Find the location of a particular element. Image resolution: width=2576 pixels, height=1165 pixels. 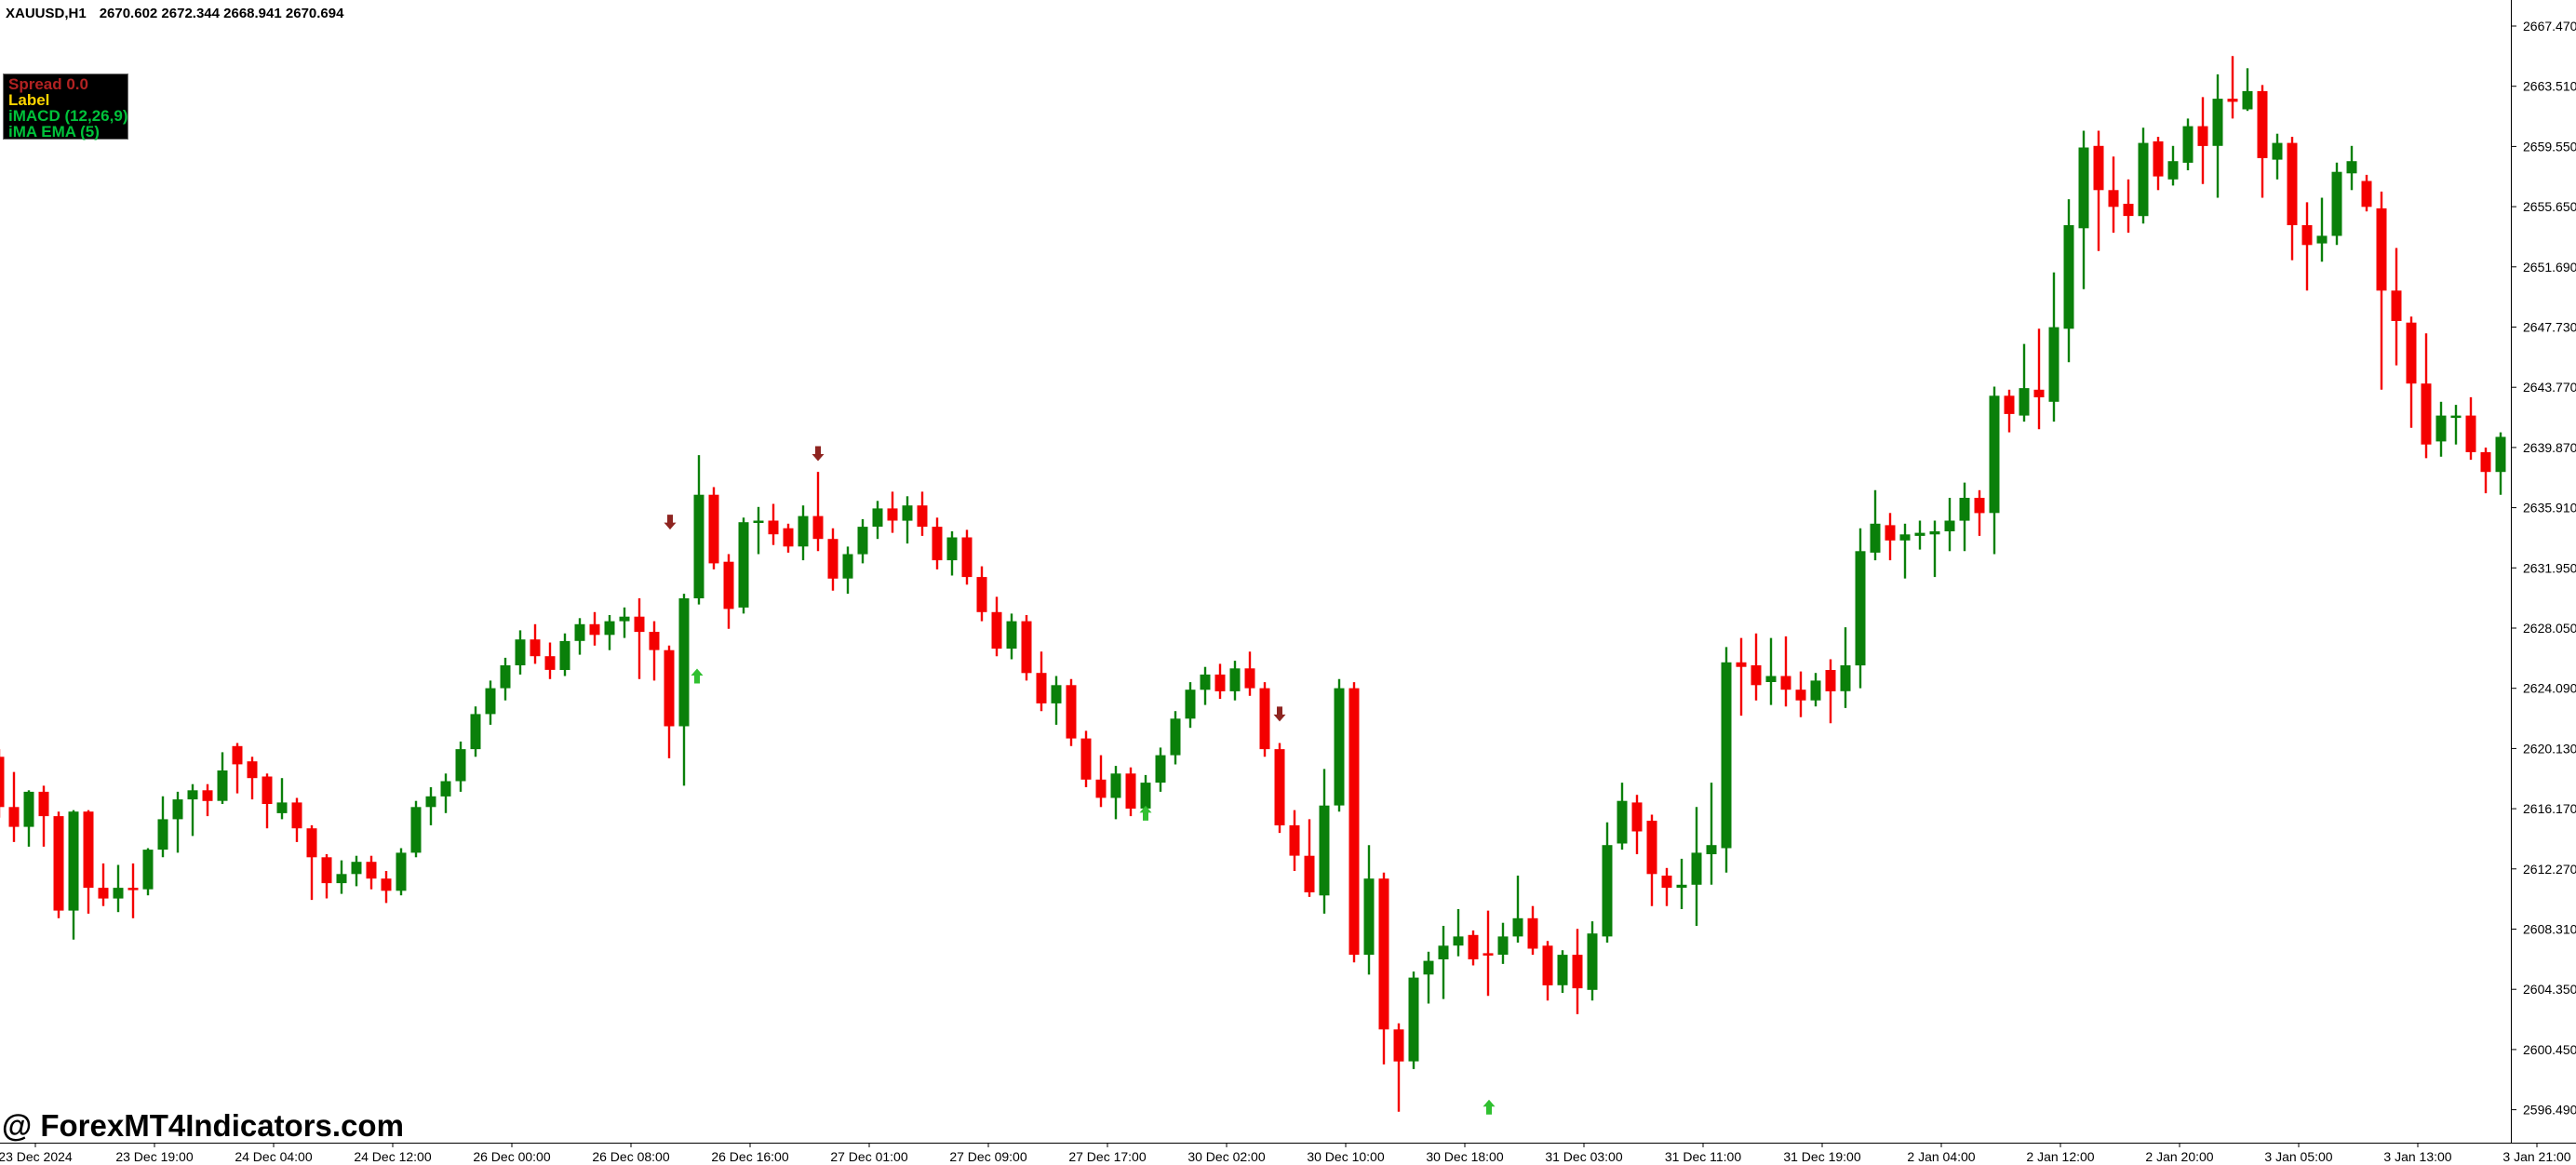

chart-ohlc-values: 2670.602 2672.344 2668.941 2670.694 is located at coordinates (221, 13).